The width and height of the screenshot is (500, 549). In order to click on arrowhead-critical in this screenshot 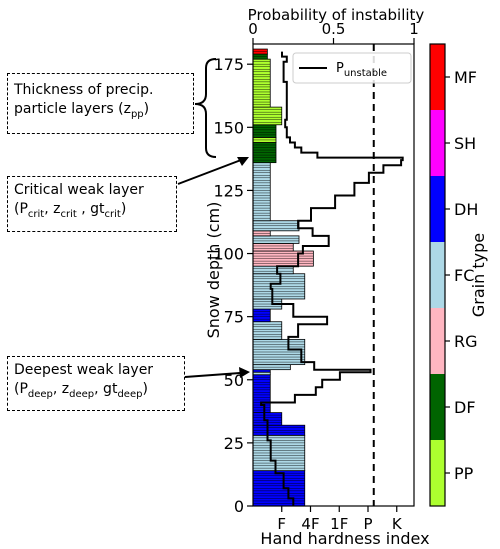, I will do `click(243, 161)`.